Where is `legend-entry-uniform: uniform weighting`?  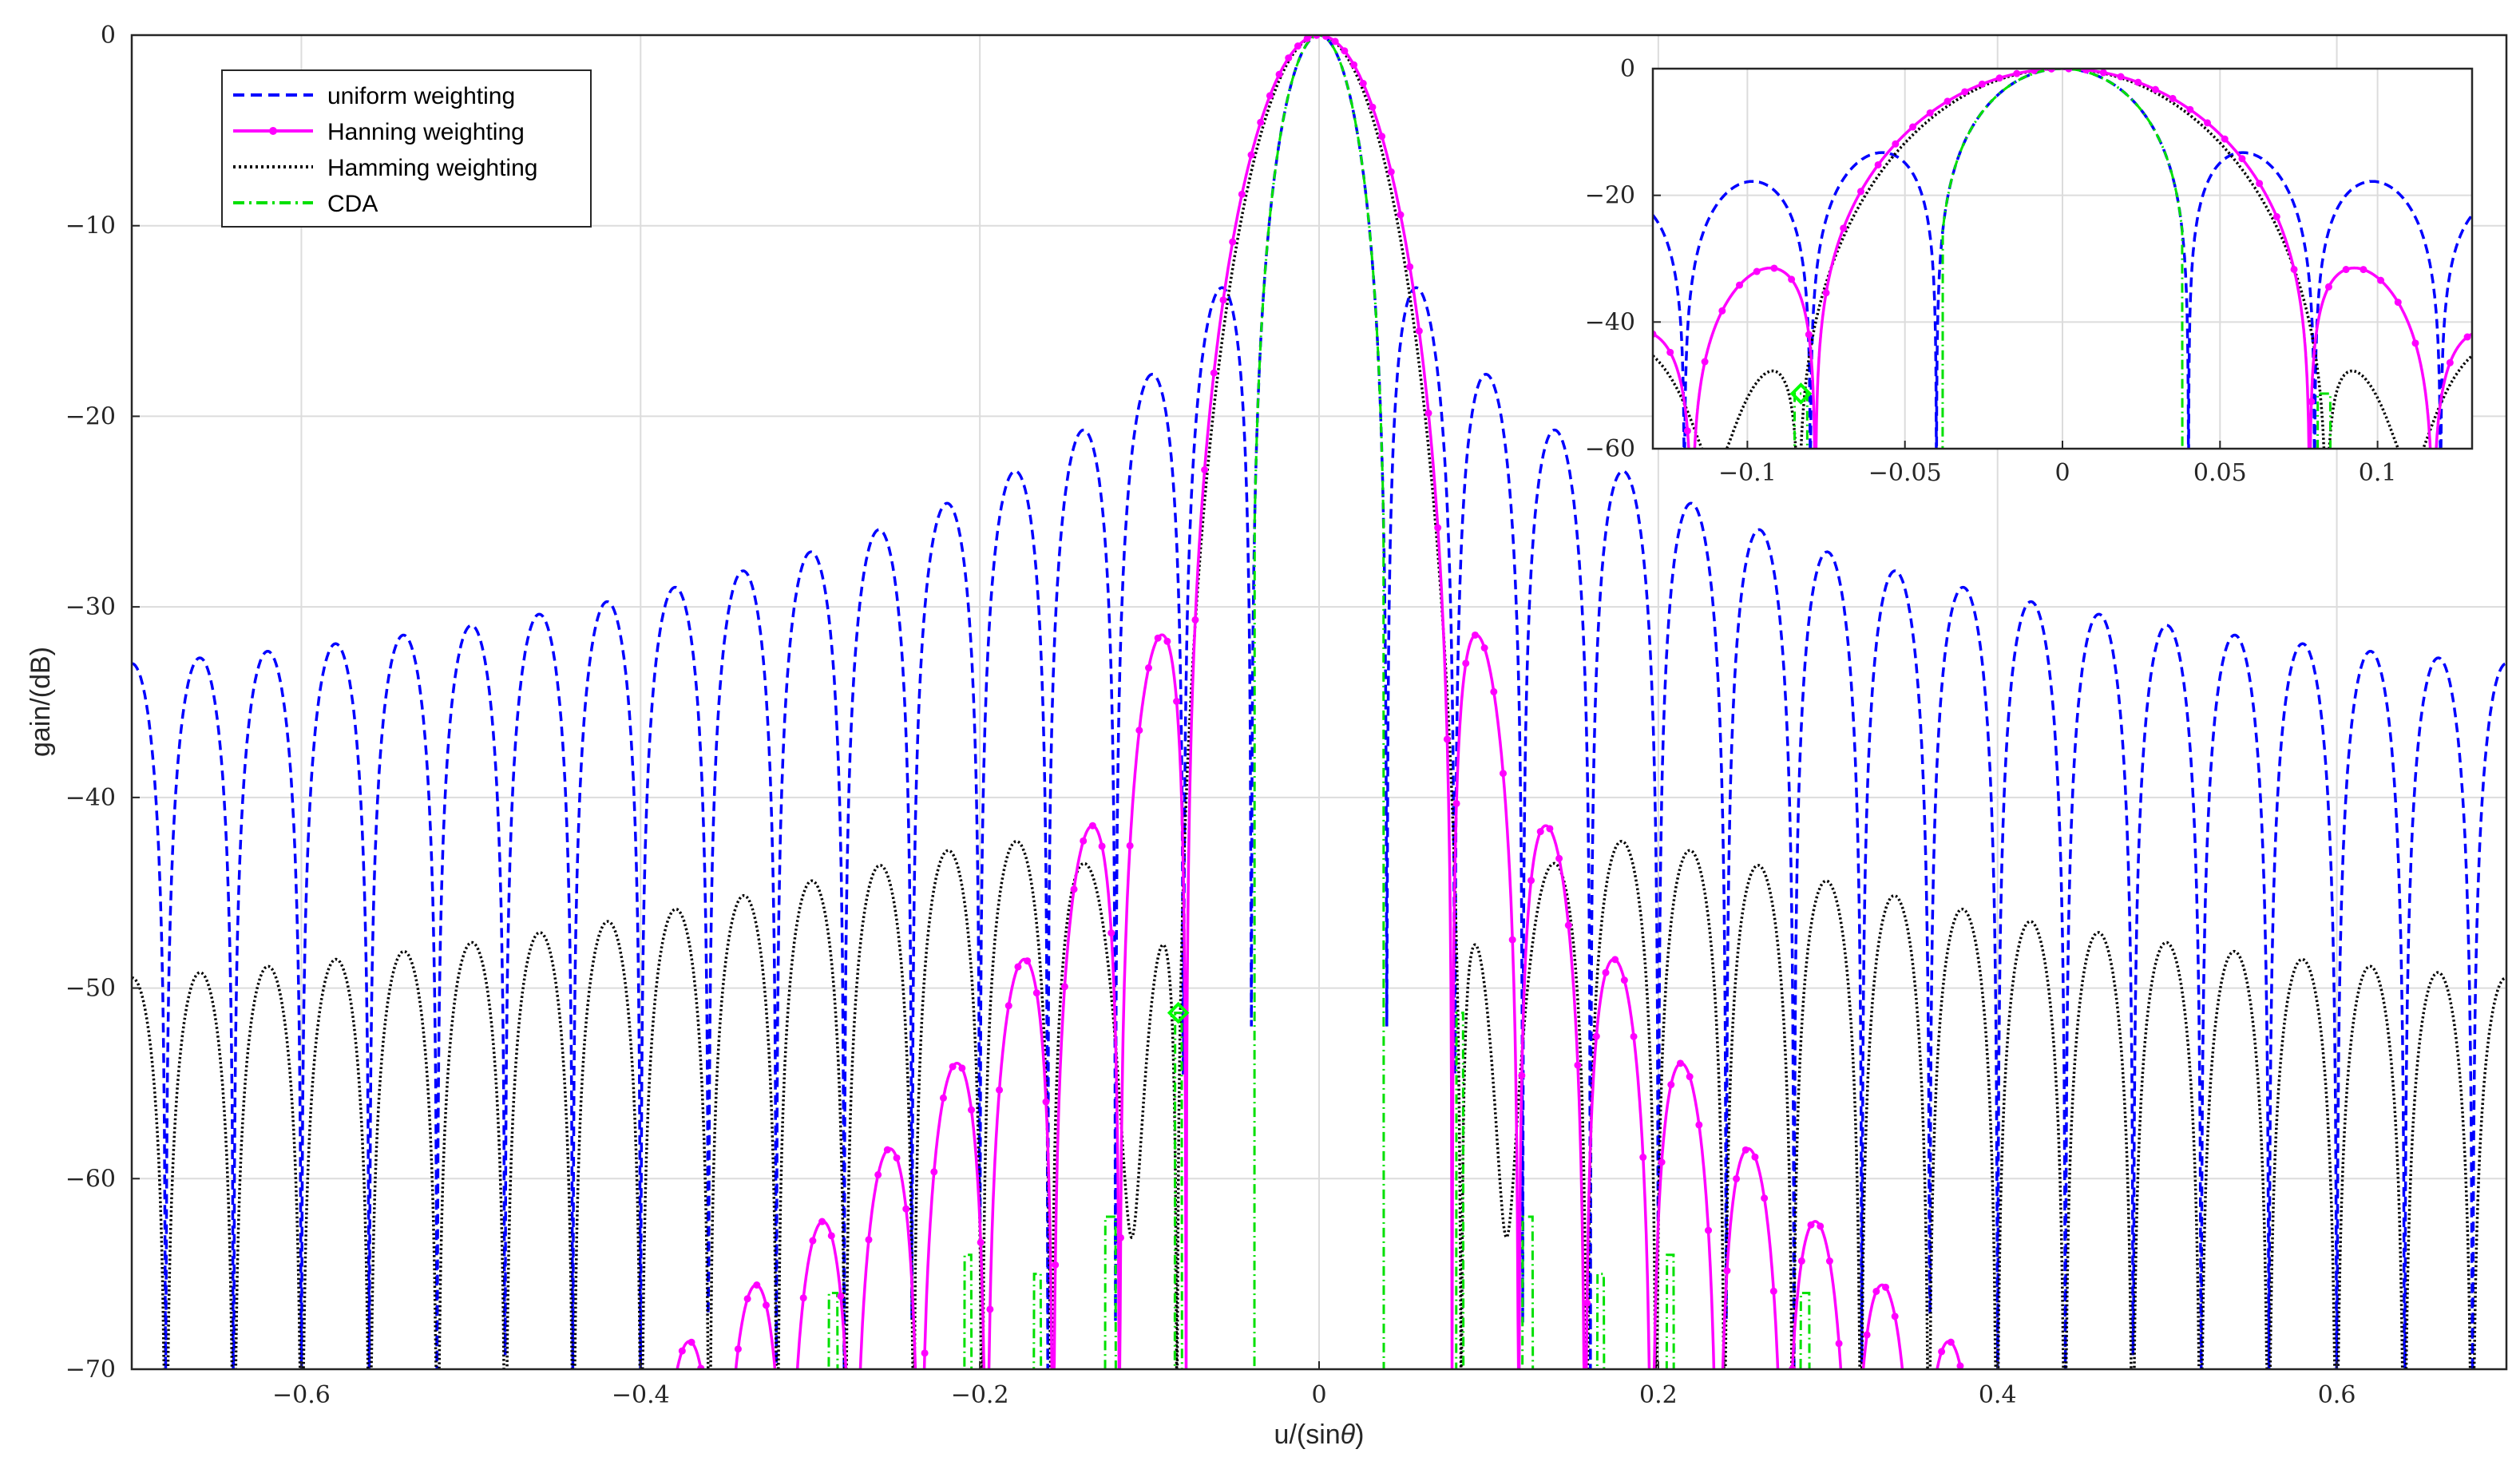
legend-entry-uniform: uniform weighting is located at coordinates (374, 96).